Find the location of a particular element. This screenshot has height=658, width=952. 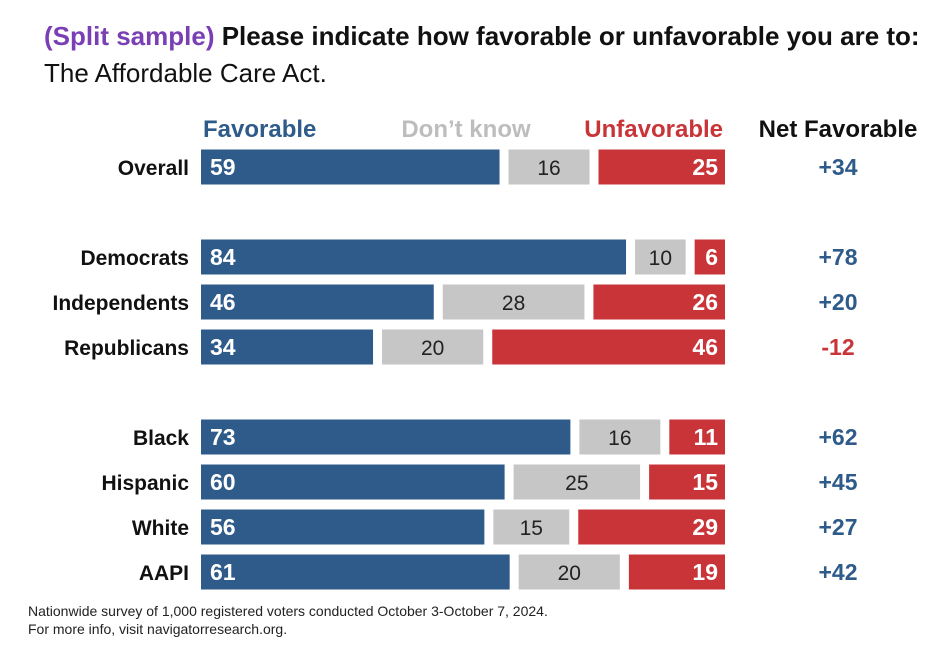

legend-unfavorable: Unfavorable is located at coordinates (653, 129).